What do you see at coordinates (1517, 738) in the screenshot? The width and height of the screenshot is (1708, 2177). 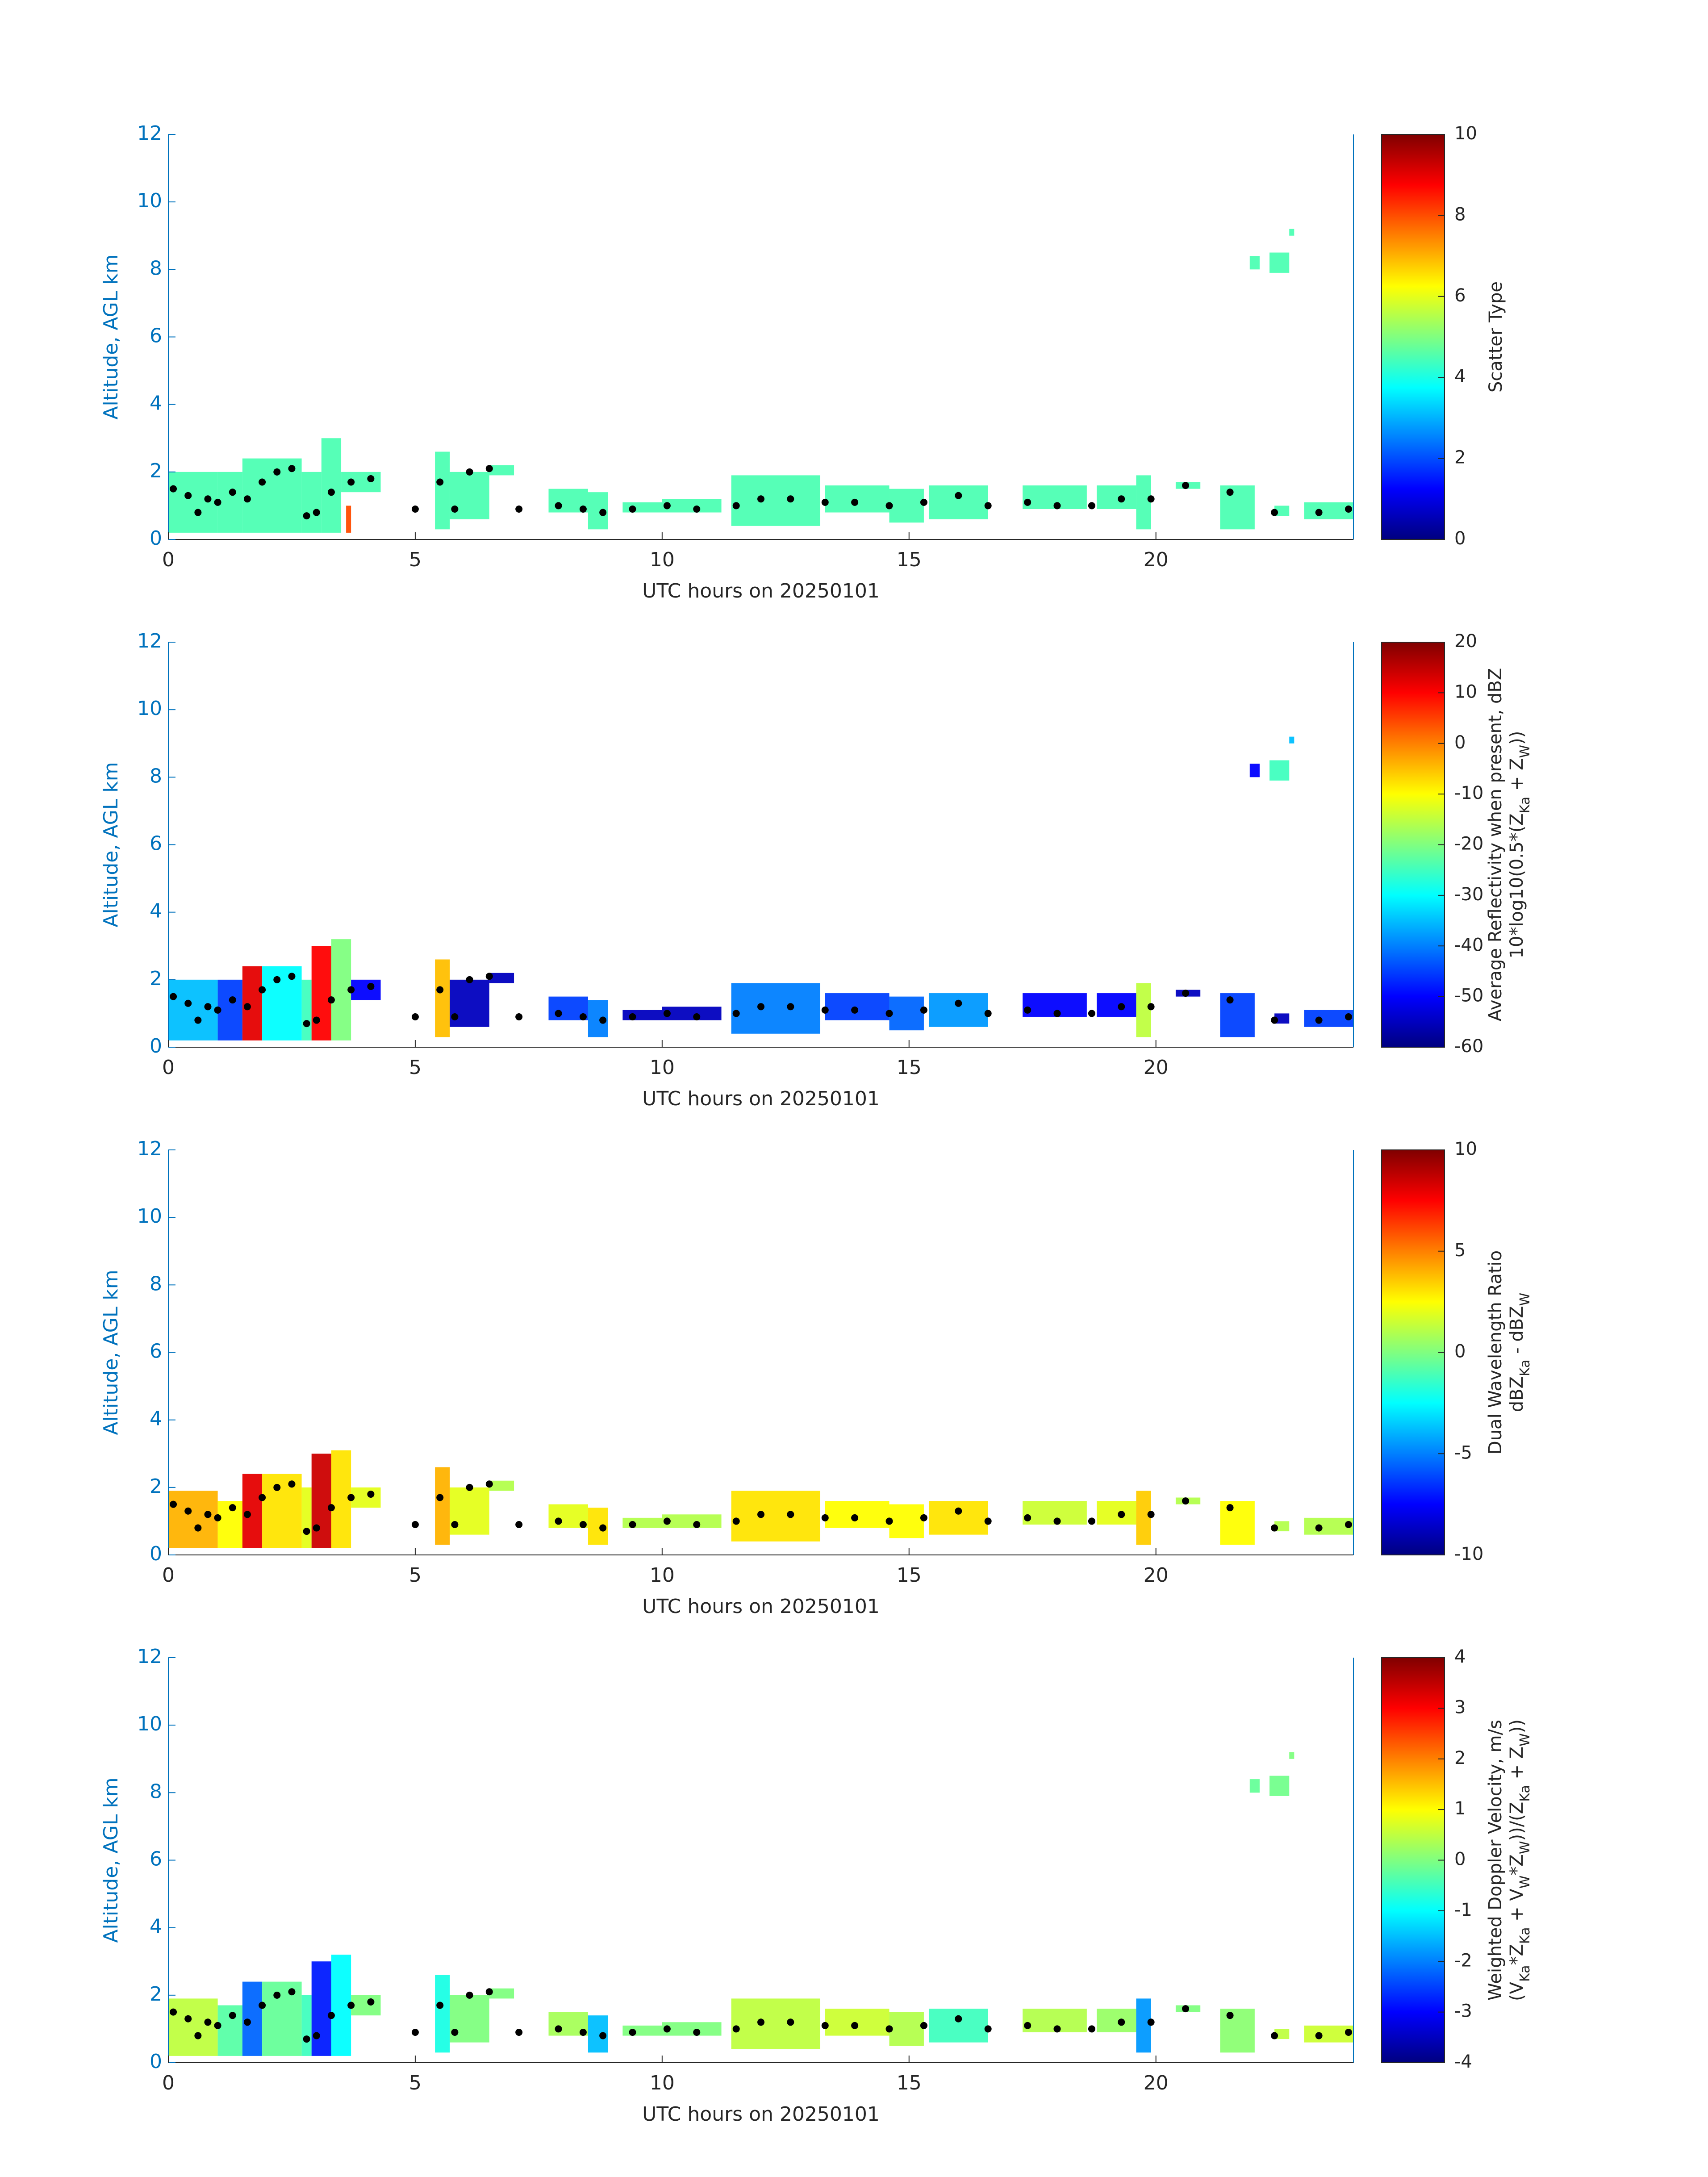 I see `label-text: ))` at bounding box center [1517, 738].